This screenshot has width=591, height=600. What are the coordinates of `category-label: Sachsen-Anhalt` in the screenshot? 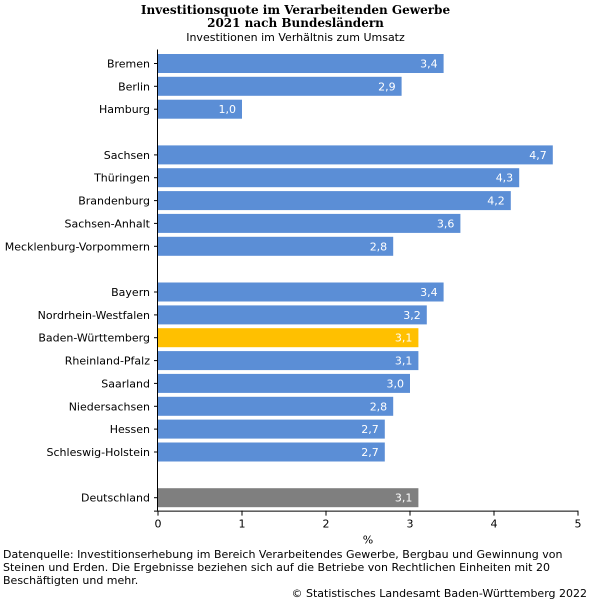 It's located at (107, 223).